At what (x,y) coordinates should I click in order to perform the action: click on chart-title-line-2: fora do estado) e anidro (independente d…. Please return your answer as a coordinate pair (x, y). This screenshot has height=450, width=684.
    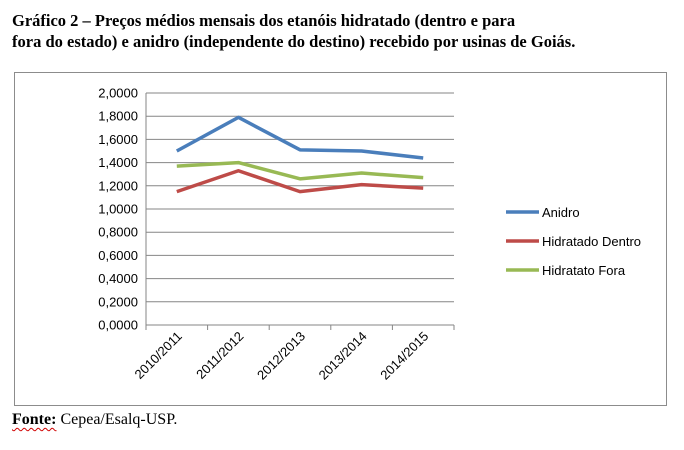
    Looking at the image, I should click on (294, 41).